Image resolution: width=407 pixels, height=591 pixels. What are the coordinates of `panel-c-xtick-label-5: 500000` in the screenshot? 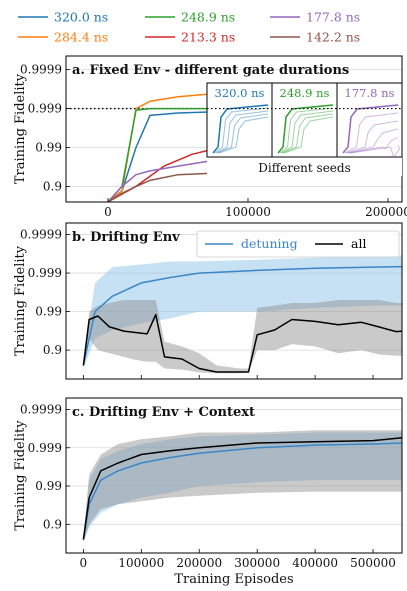 It's located at (373, 563).